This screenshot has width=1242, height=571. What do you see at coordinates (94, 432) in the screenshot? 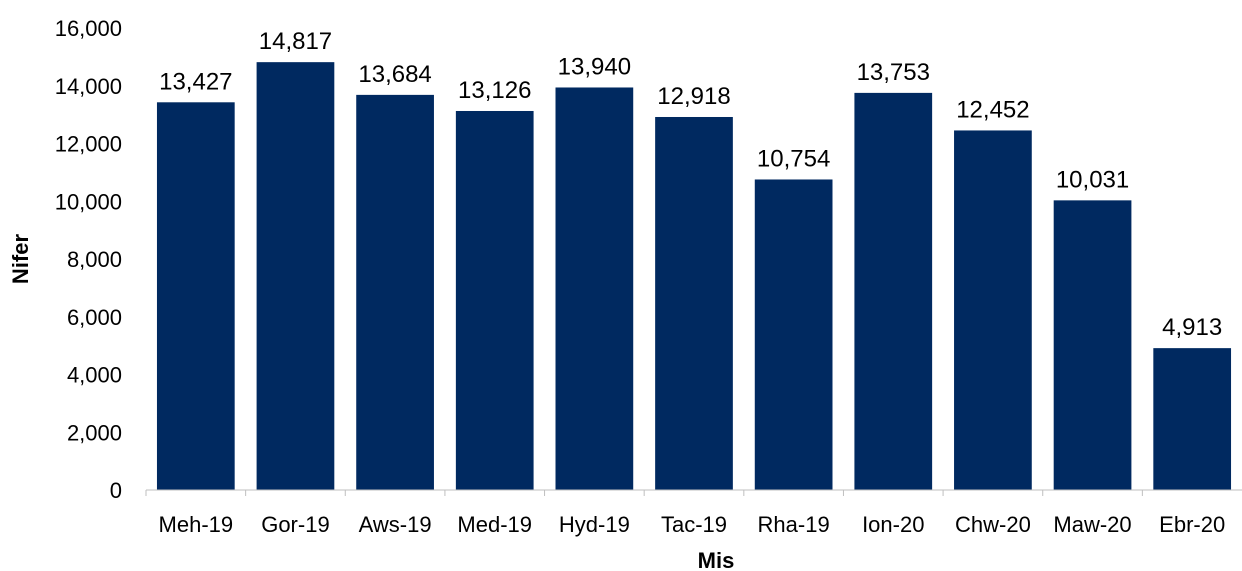
I see `y-tick-label: 2,000` at bounding box center [94, 432].